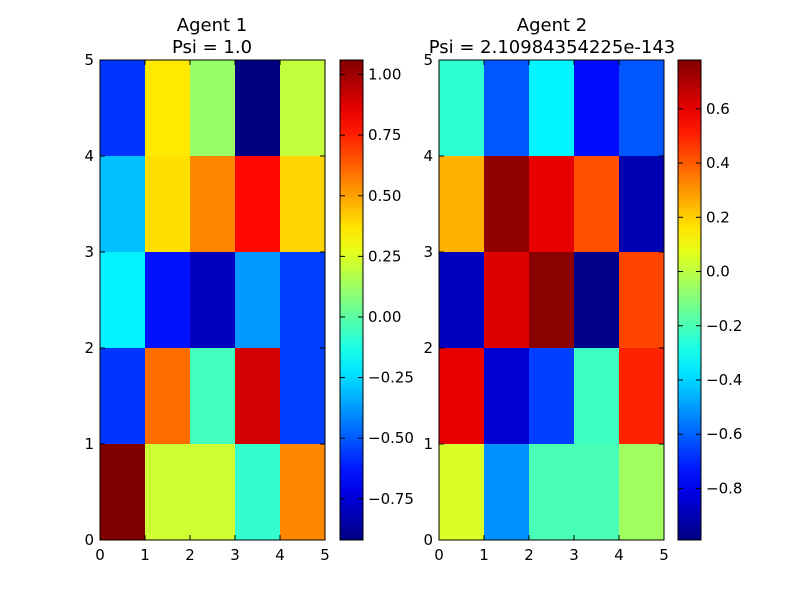 This screenshot has width=800, height=600. What do you see at coordinates (212, 47) in the screenshot?
I see `agent-1-title-line2: Psi = 1.0` at bounding box center [212, 47].